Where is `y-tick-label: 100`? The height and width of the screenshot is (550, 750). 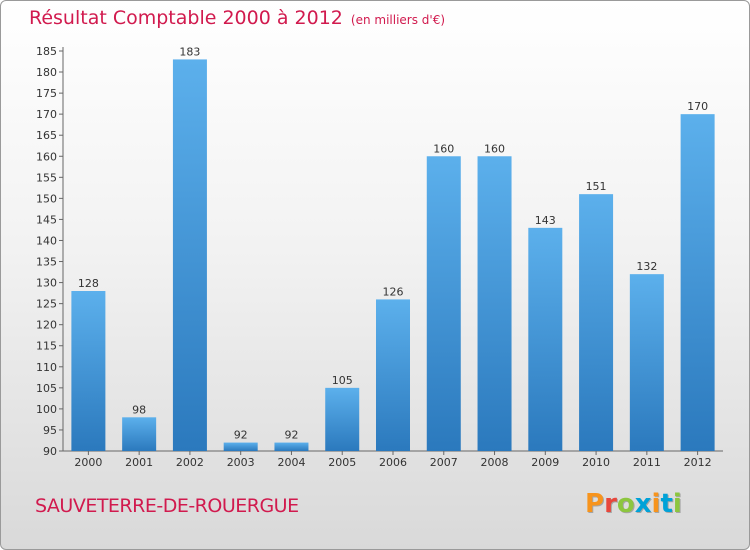
y-tick-label: 100 is located at coordinates (46, 409).